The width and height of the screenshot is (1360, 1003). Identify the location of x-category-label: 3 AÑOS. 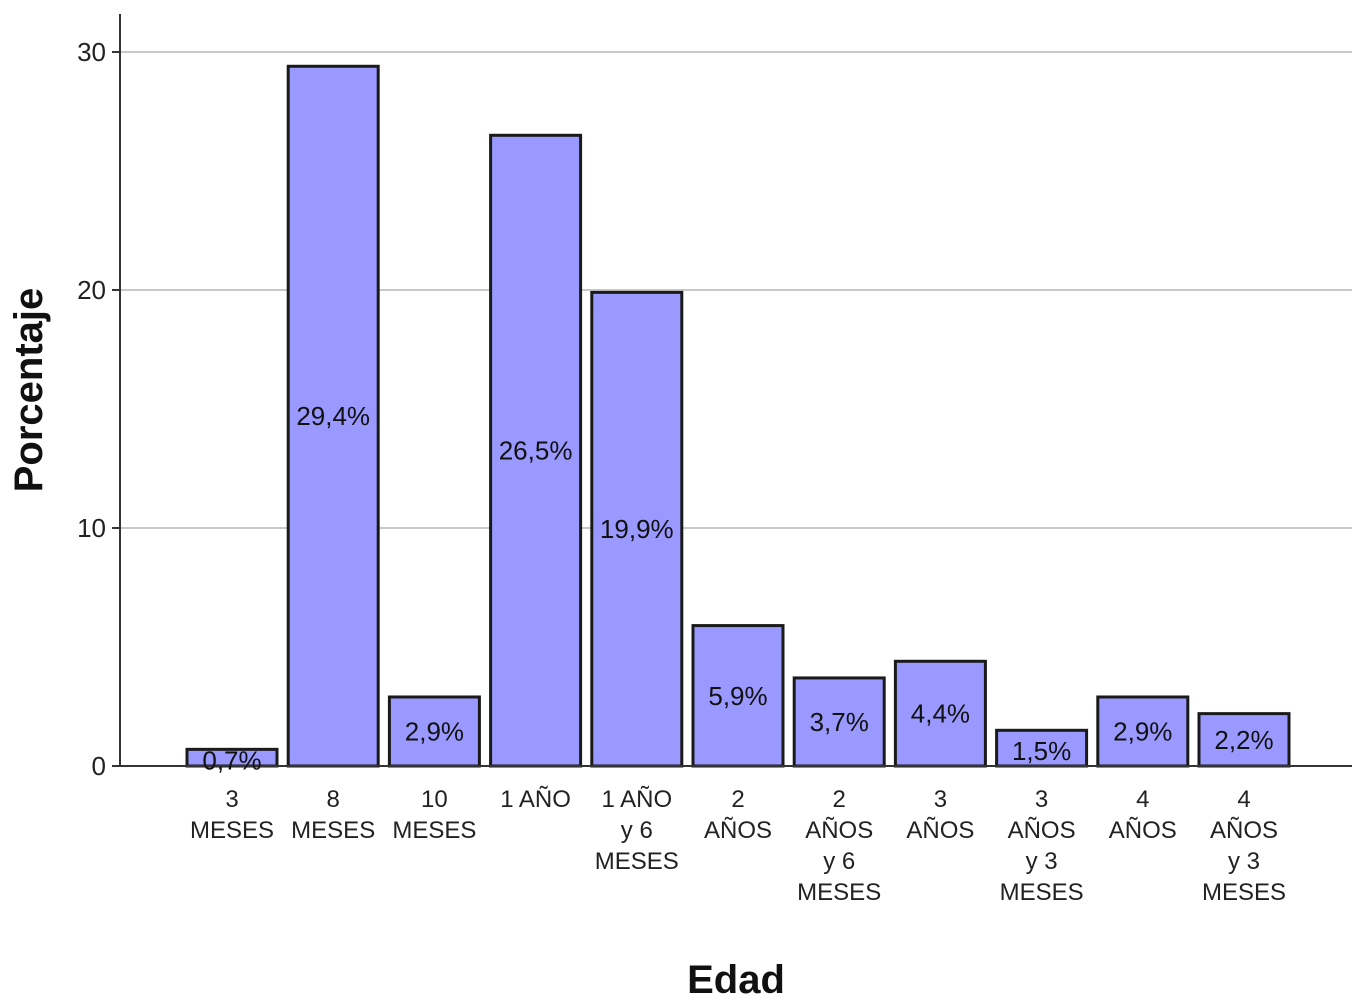
(940, 815).